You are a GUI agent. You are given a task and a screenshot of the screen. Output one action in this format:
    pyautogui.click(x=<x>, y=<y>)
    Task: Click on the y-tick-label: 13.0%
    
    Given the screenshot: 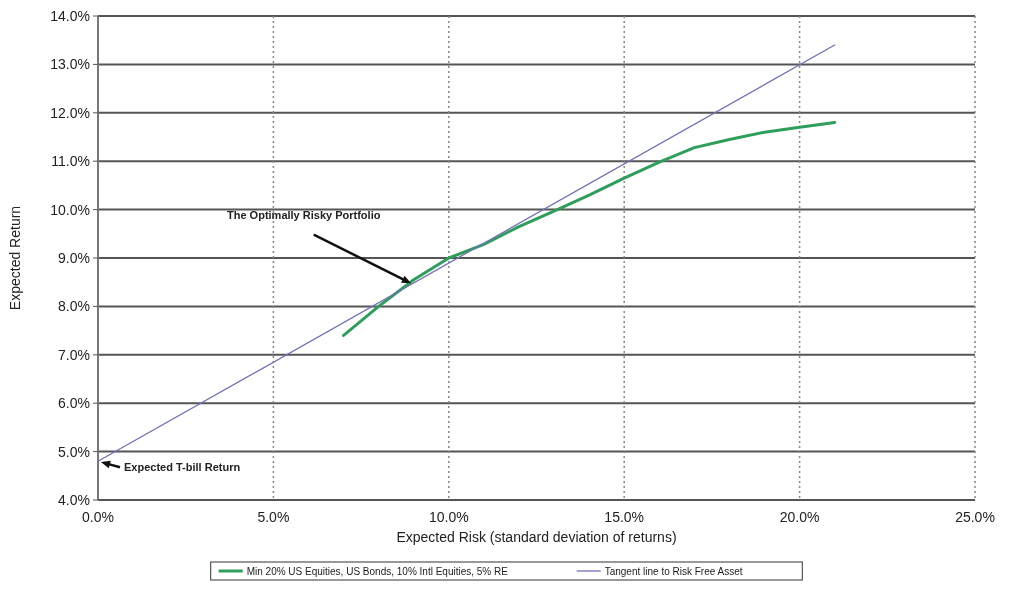 What is the action you would take?
    pyautogui.click(x=70, y=64)
    